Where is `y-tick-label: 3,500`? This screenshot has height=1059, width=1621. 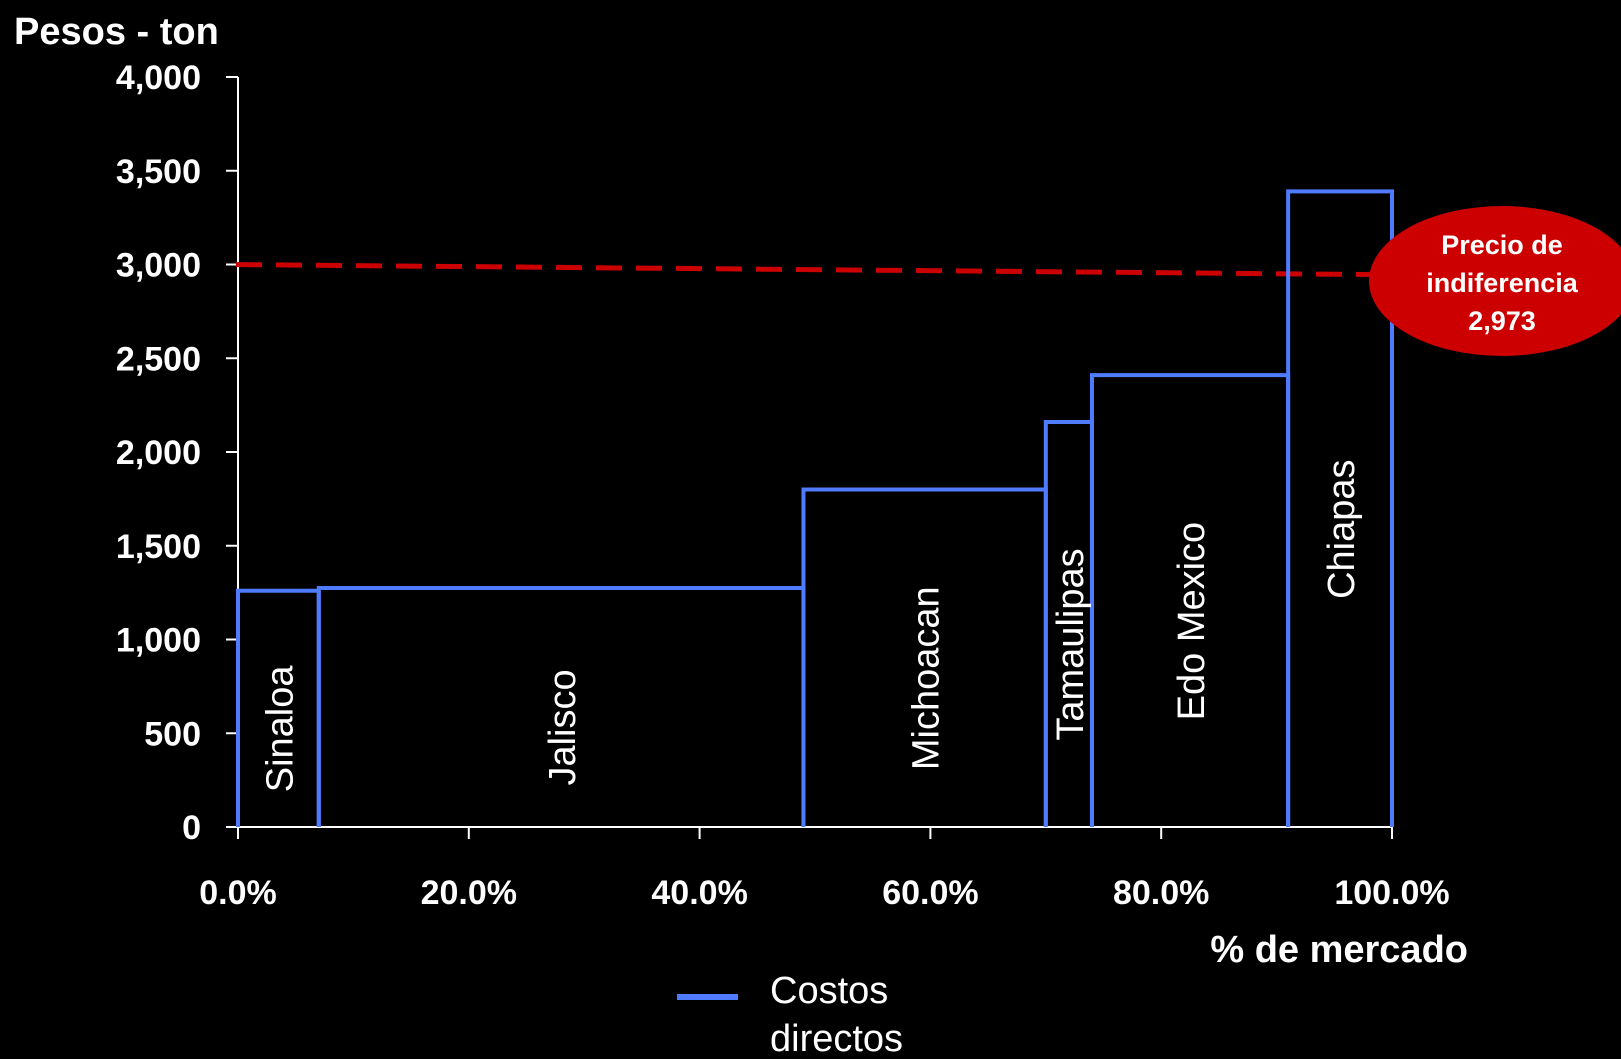
y-tick-label: 3,500 is located at coordinates (158, 172).